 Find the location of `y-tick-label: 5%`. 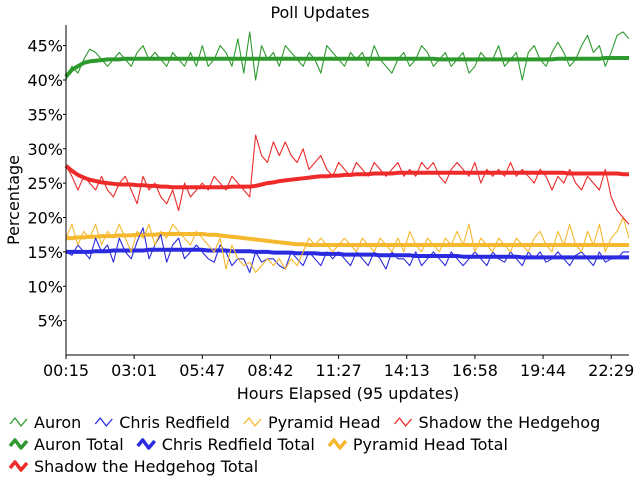

y-tick-label: 5% is located at coordinates (50, 321).